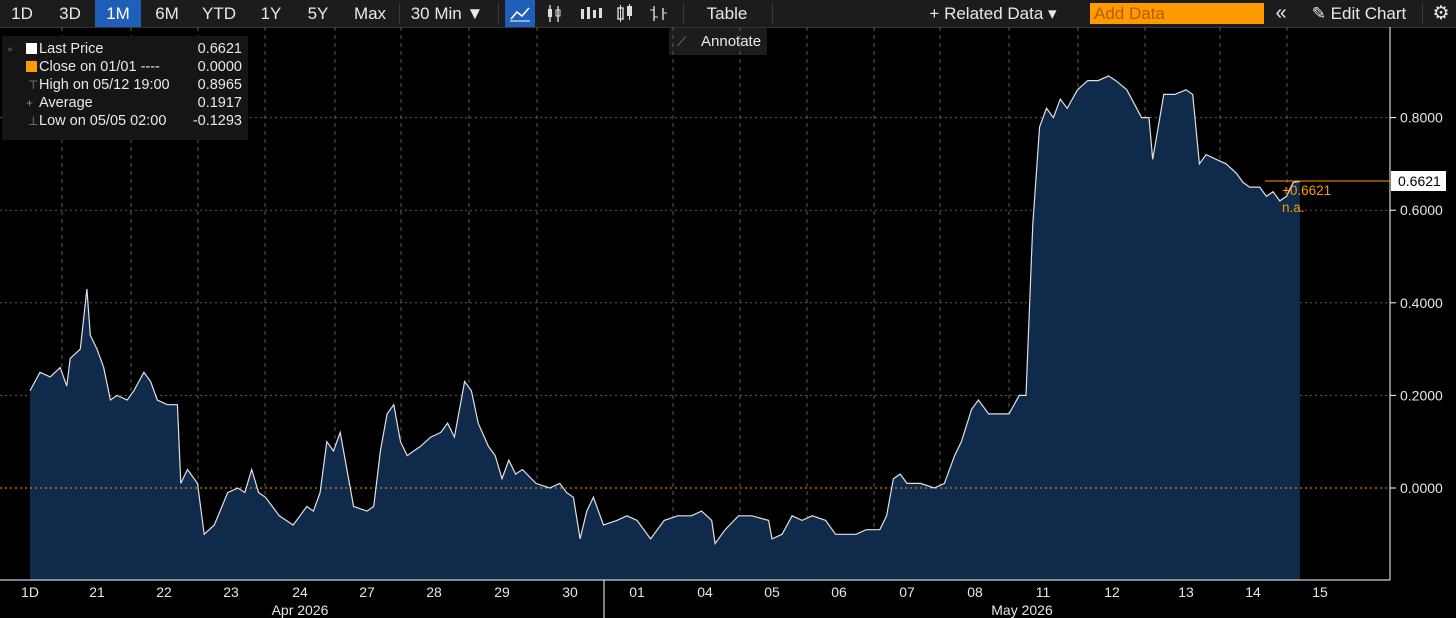 The height and width of the screenshot is (618, 1456). What do you see at coordinates (434, 592) in the screenshot?
I see `x-tick-label: 28` at bounding box center [434, 592].